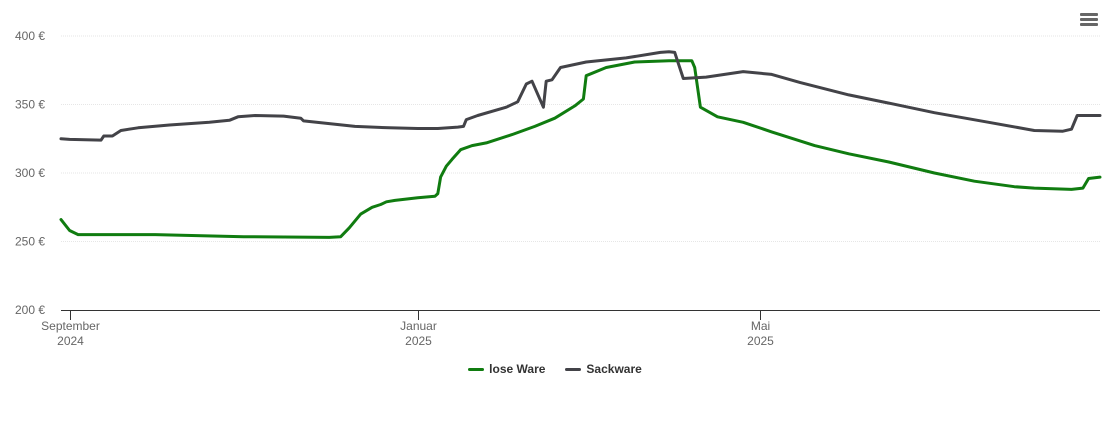 The width and height of the screenshot is (1110, 423). Describe the element at coordinates (555, 369) in the screenshot. I see `legend: lose Ware Sackware` at that location.